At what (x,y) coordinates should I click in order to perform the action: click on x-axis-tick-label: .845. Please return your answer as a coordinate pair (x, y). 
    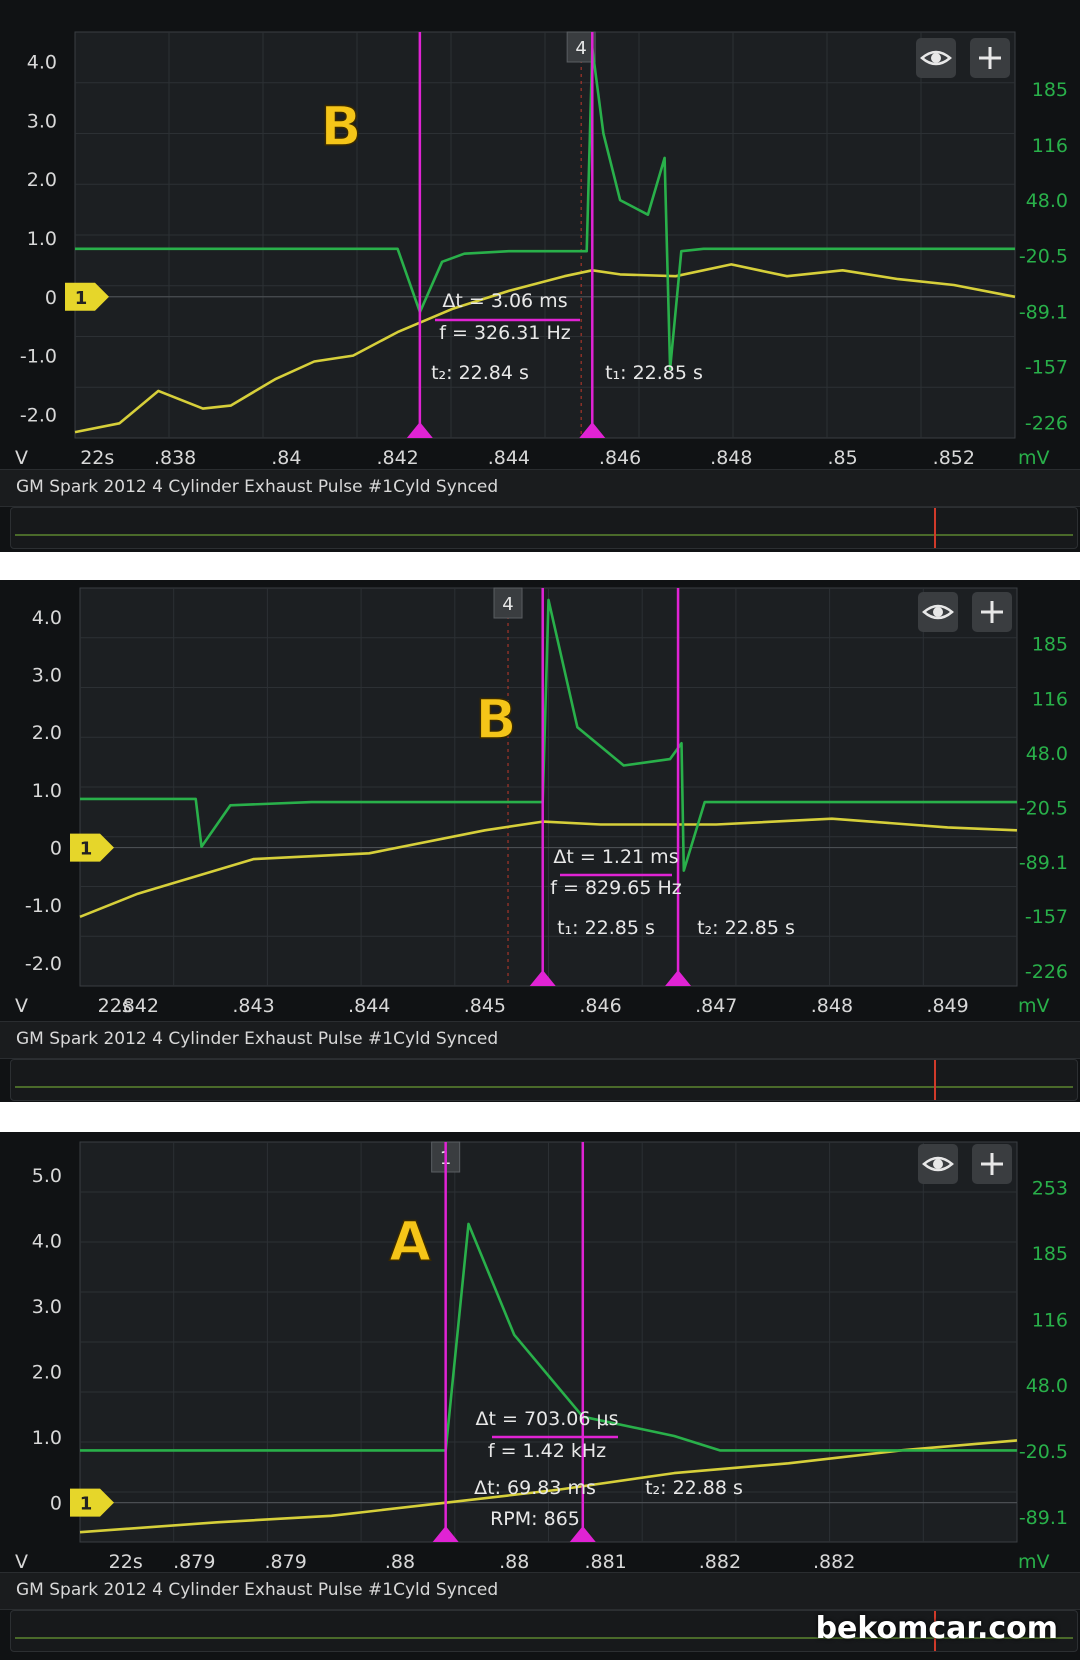
    Looking at the image, I should click on (485, 1006).